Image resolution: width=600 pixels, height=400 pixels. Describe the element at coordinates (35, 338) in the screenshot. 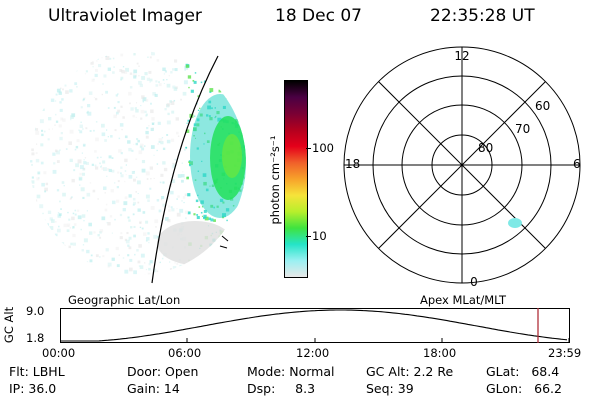

I see `y-tick-1-8: 1.8` at that location.